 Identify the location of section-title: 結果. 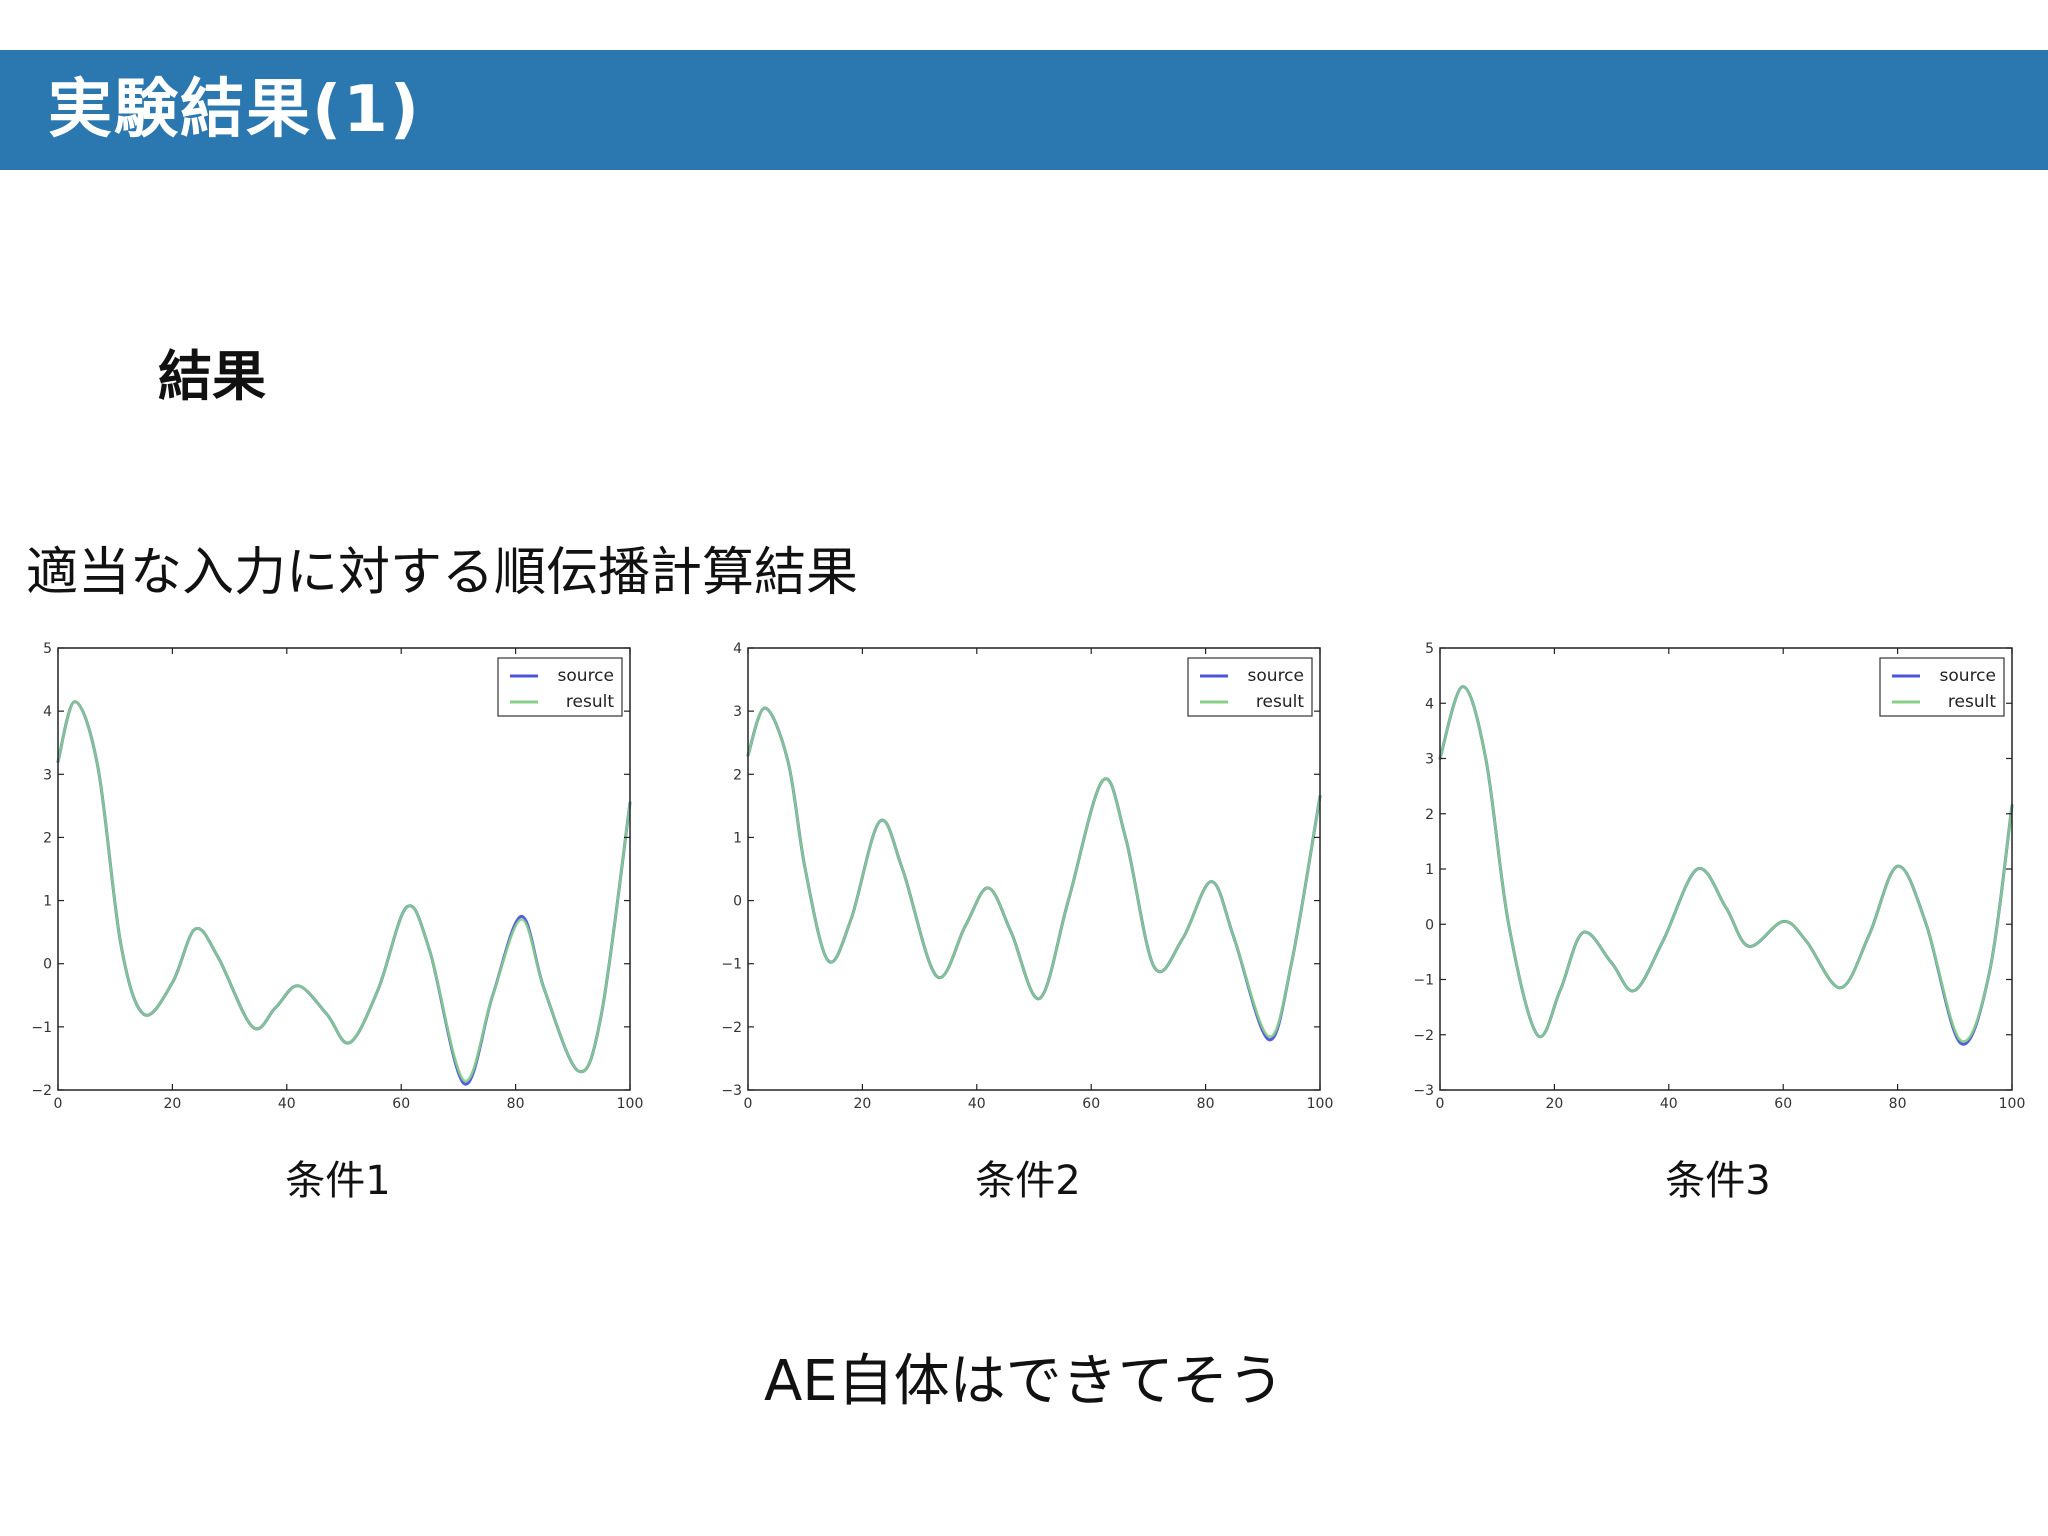
(212, 376).